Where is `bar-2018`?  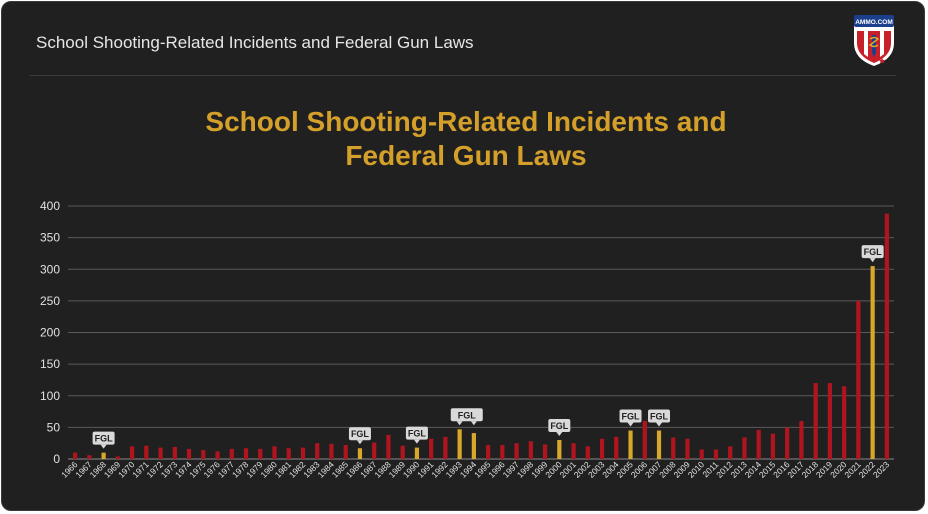 bar-2018 is located at coordinates (815, 421).